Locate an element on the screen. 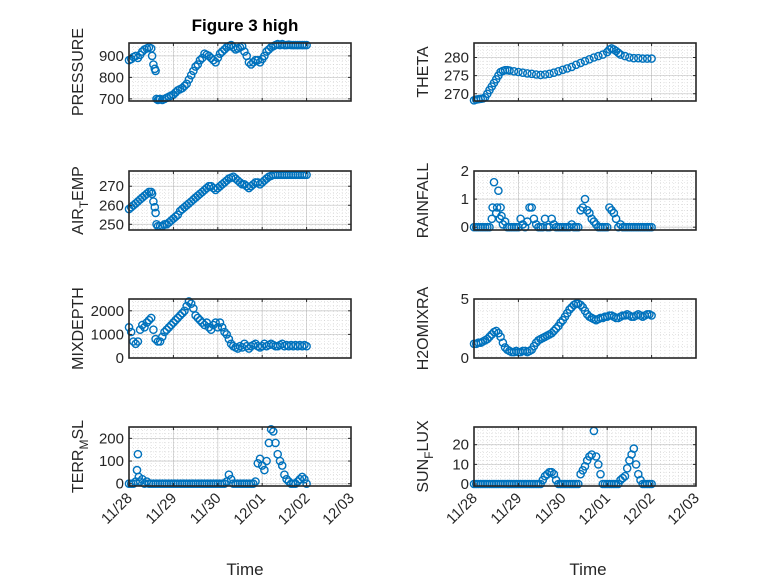  x-tick-label: 11/28 is located at coordinates (117, 509).